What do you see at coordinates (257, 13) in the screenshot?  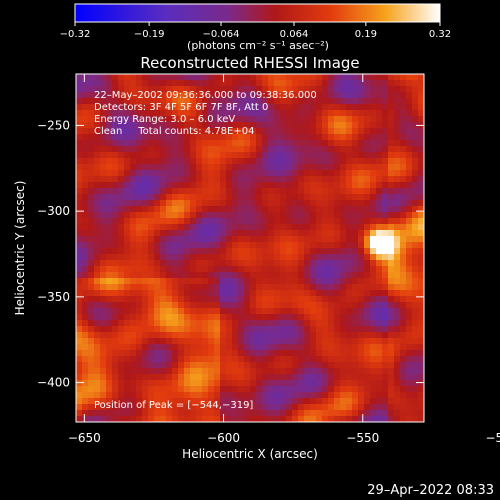 I see `colorbar` at bounding box center [257, 13].